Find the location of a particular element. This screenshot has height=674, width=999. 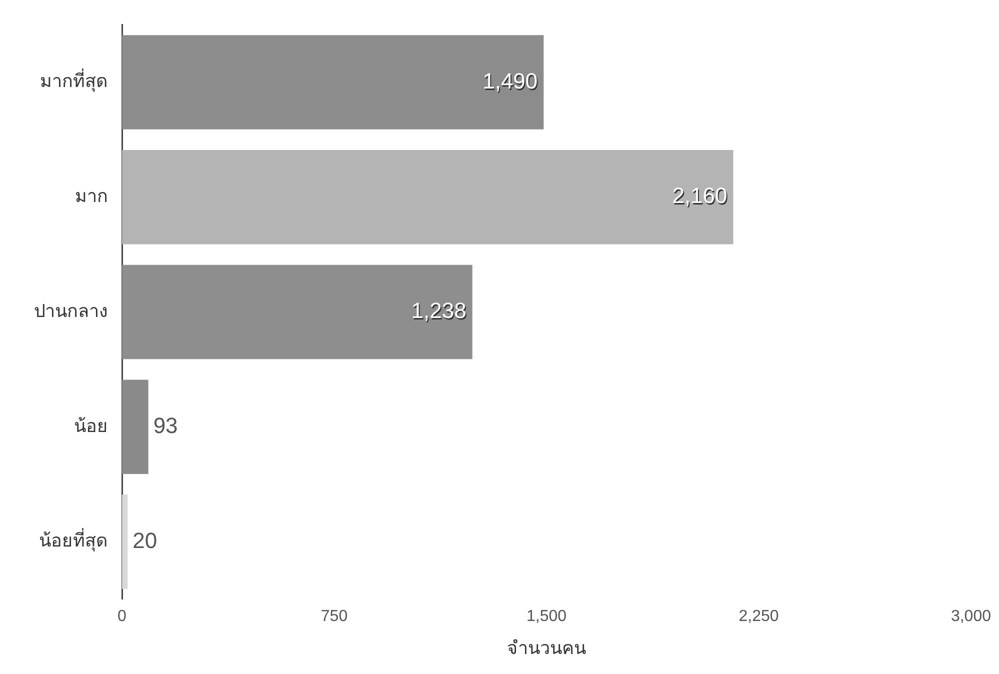

x-tick-label: 750 is located at coordinates (334, 617).